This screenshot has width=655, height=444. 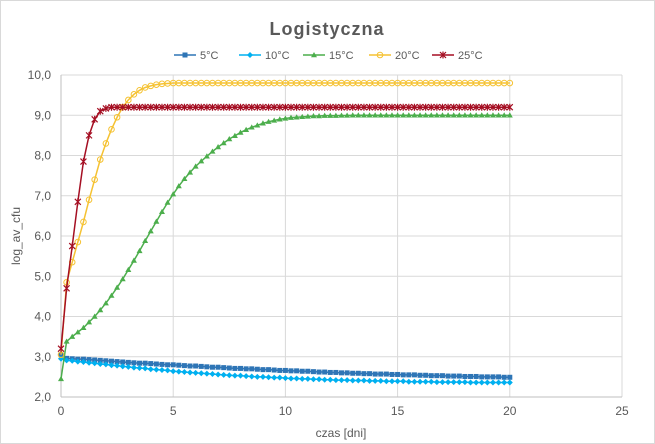 I want to click on x-axis-title: czas [dni], so click(x=341, y=433).